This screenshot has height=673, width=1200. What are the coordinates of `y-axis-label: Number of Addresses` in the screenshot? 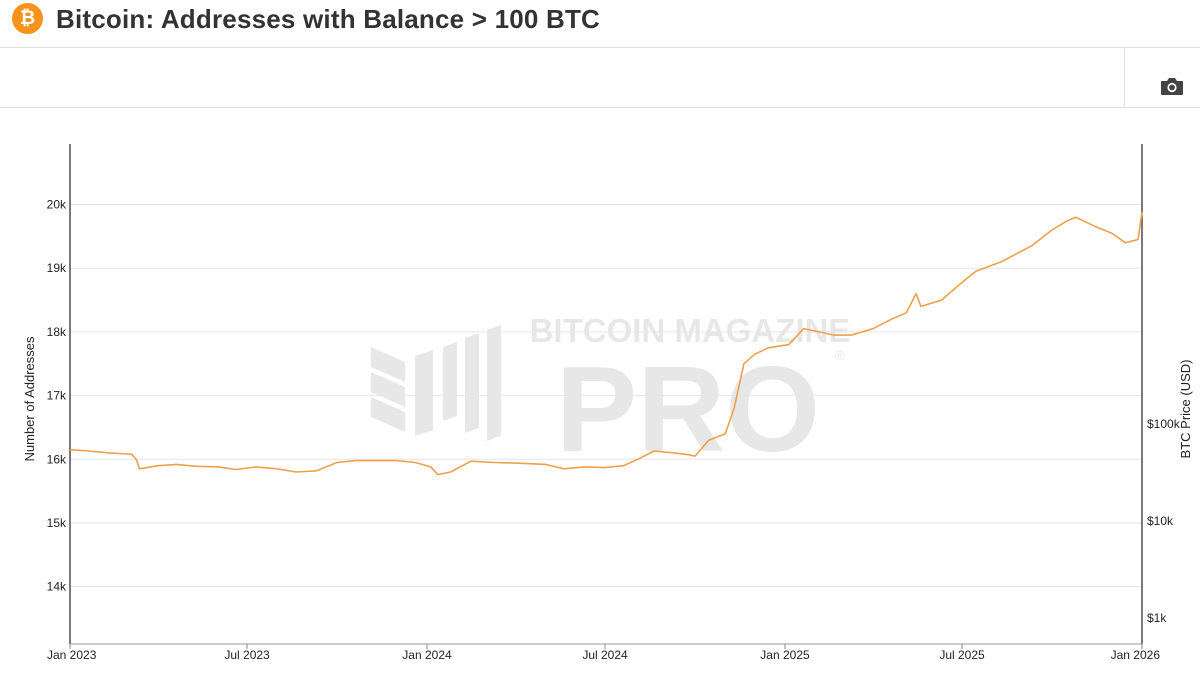 It's located at (29, 399).